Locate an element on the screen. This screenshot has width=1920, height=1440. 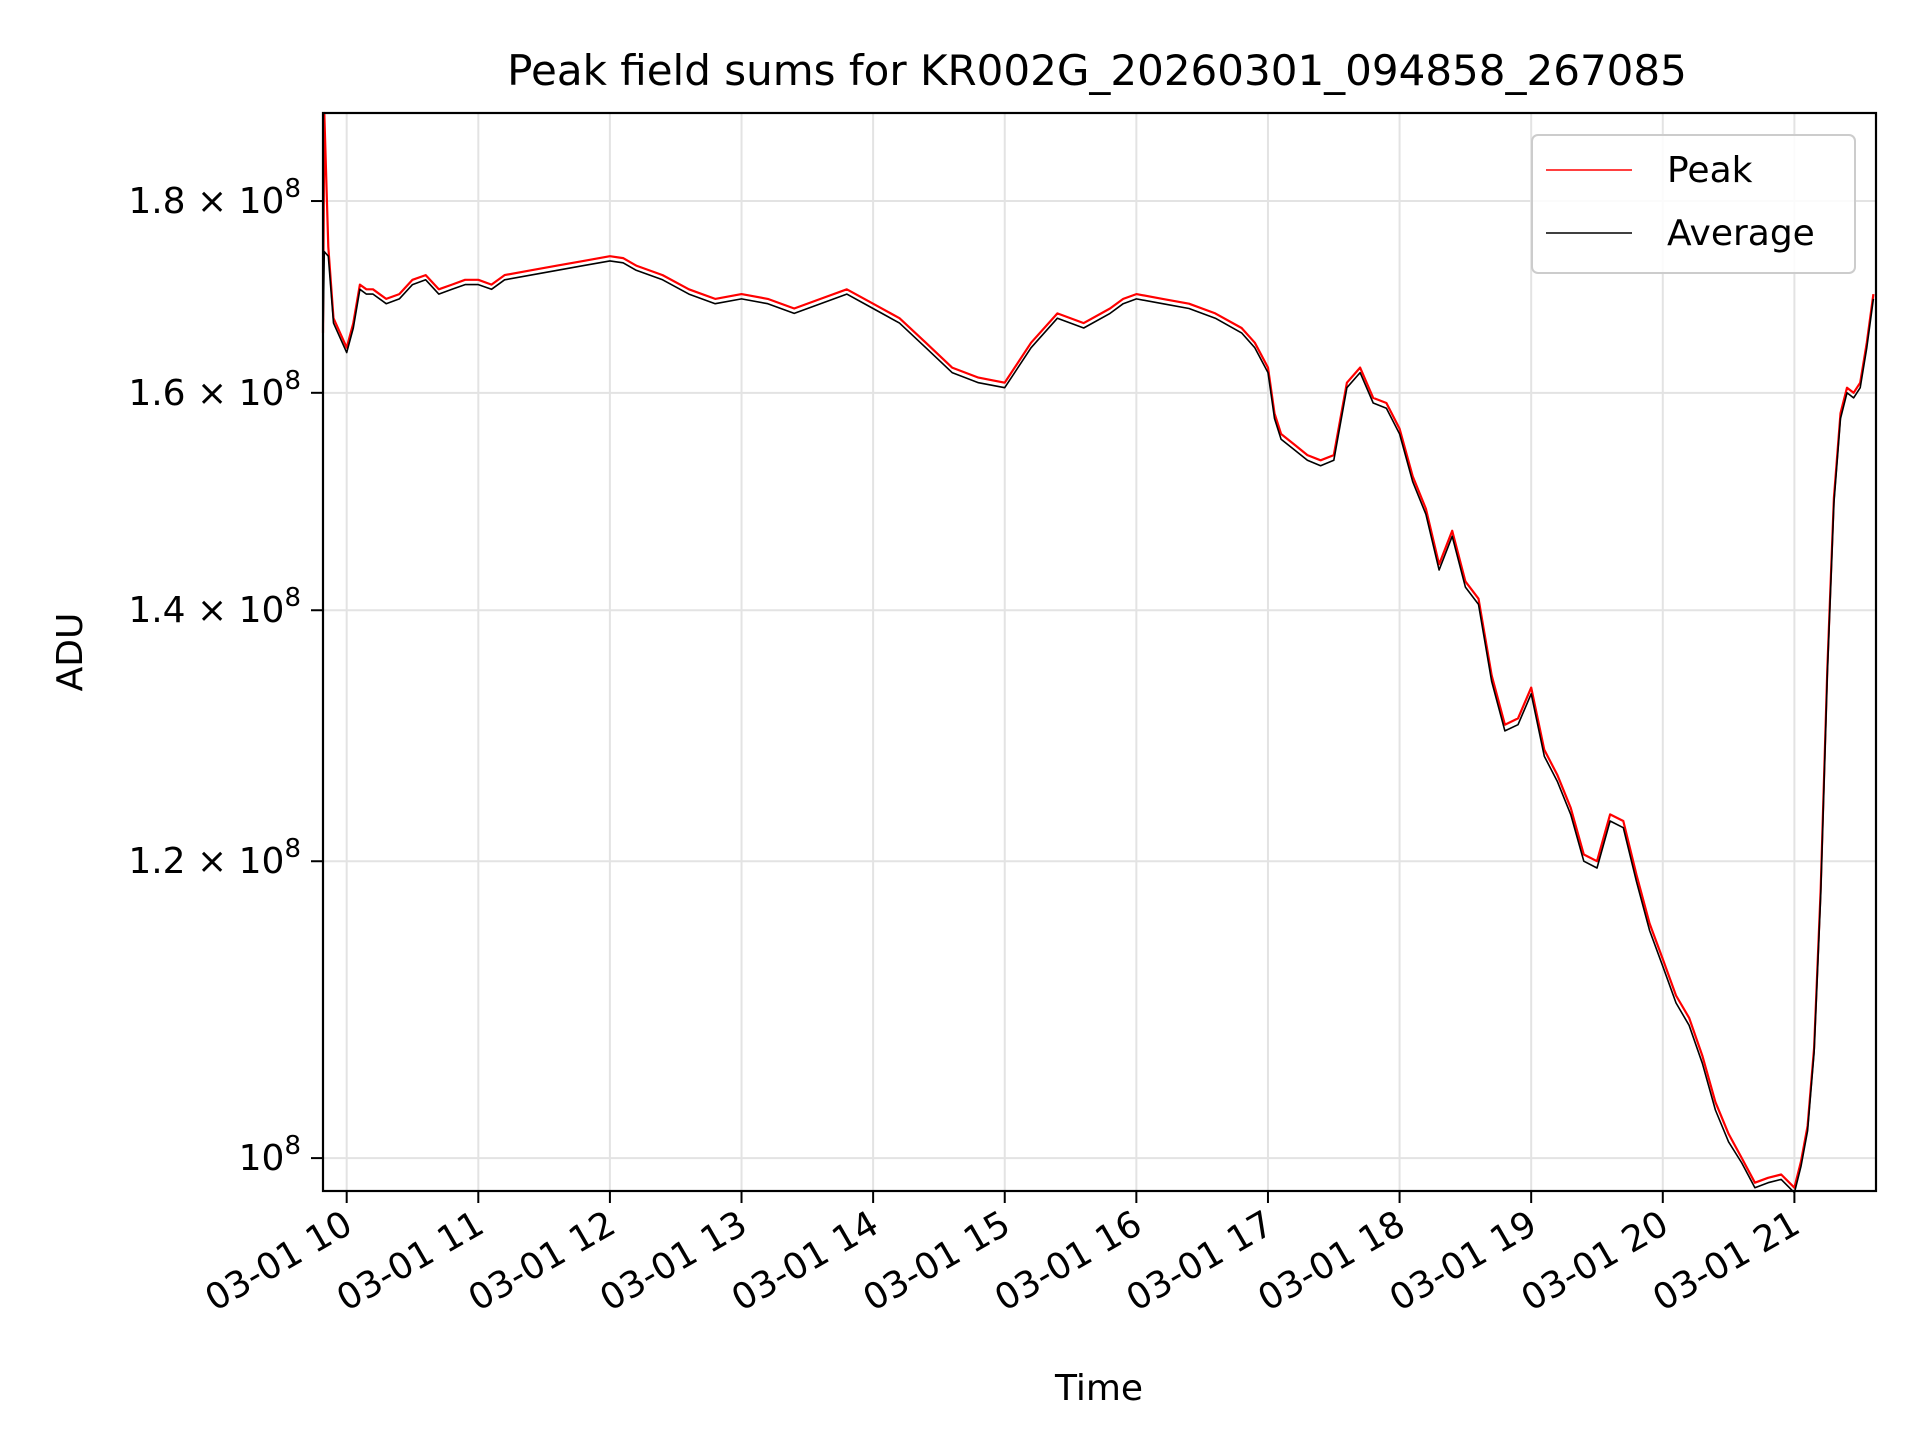
y-tick-label: 108 is located at coordinates (270, 1155).